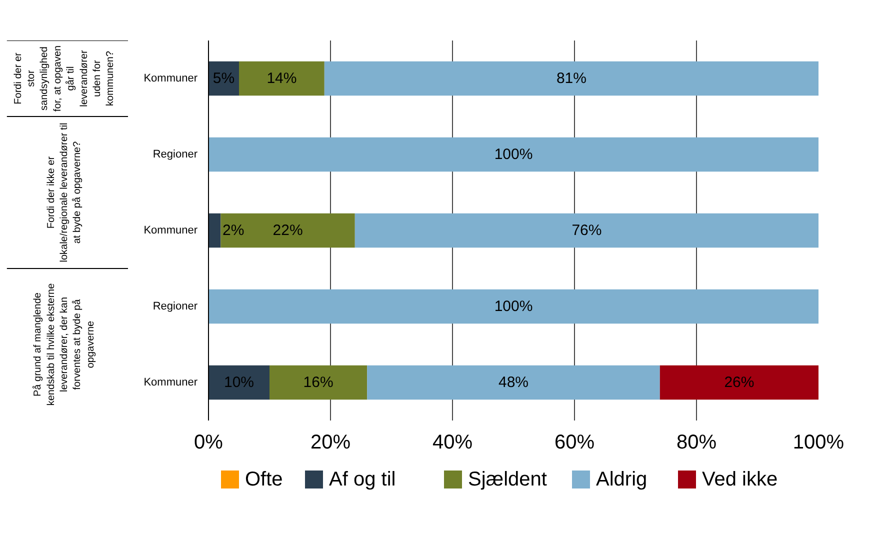 The height and width of the screenshot is (556, 880). I want to click on legend-label: Ofte, so click(264, 479).